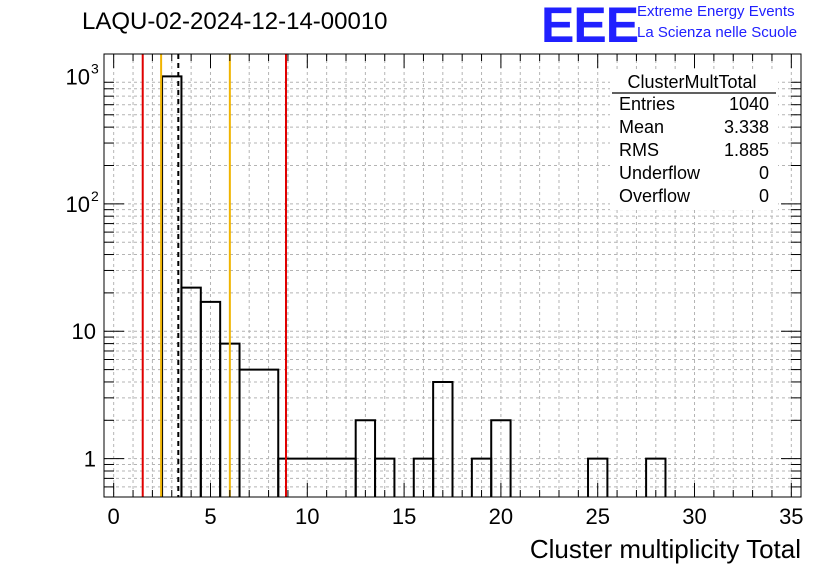  I want to click on logo-line-2: La Scienza nelle Scuole, so click(717, 32).